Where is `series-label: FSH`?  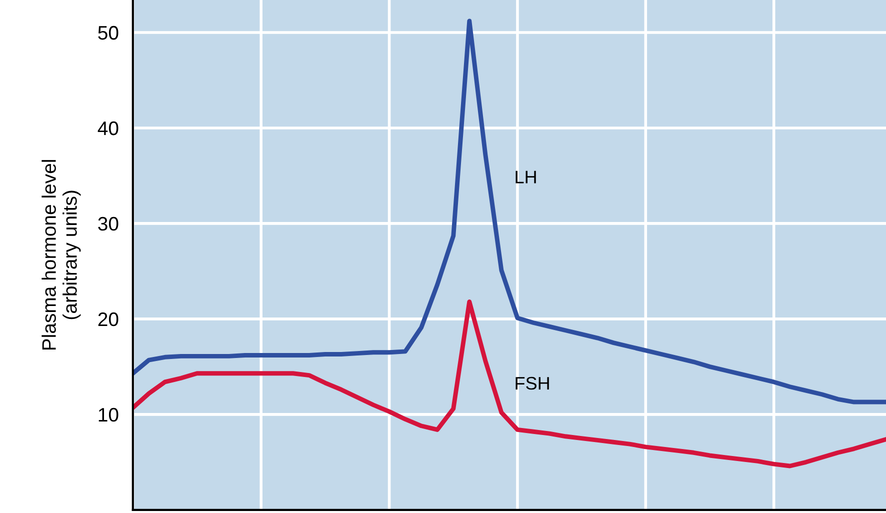 series-label: FSH is located at coordinates (532, 383).